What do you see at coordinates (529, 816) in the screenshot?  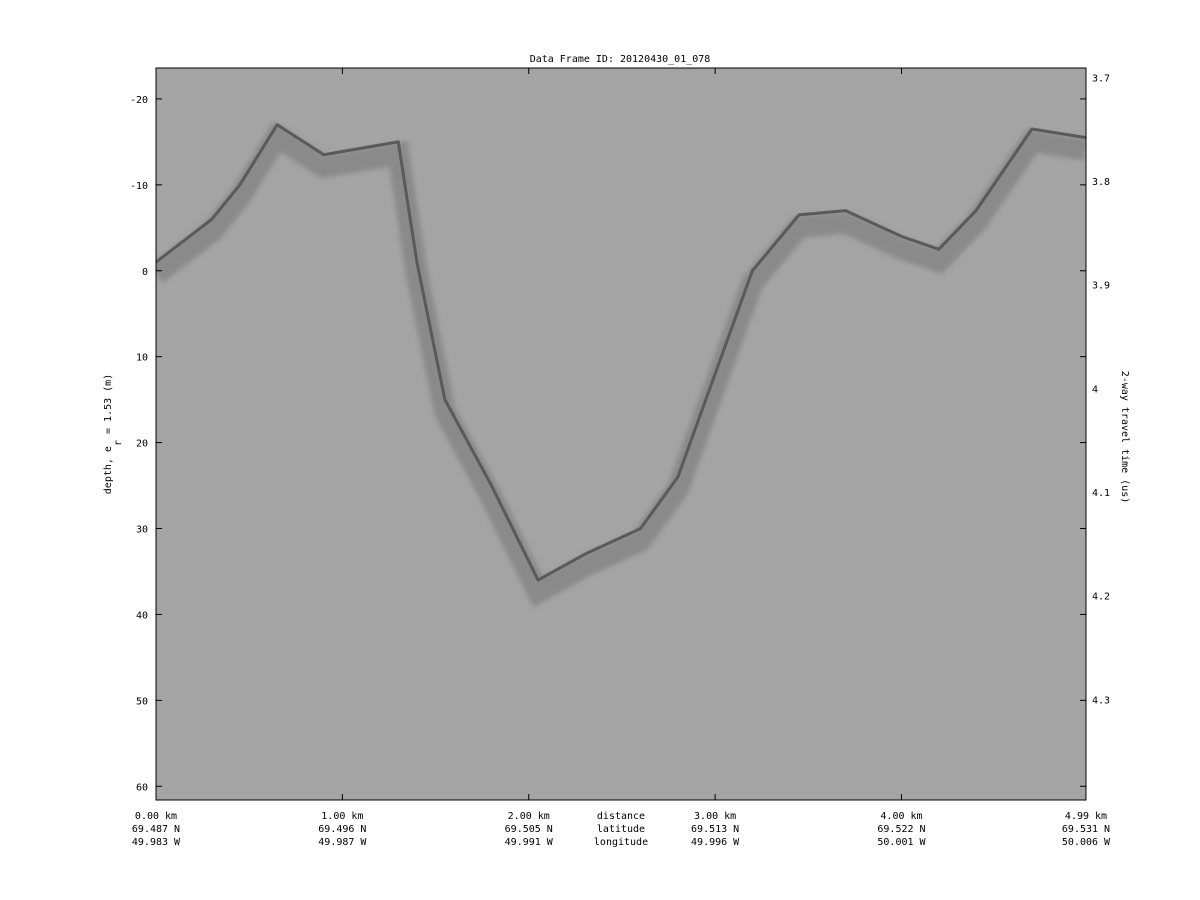 I see `x-tick-distance: 2.00 km` at bounding box center [529, 816].